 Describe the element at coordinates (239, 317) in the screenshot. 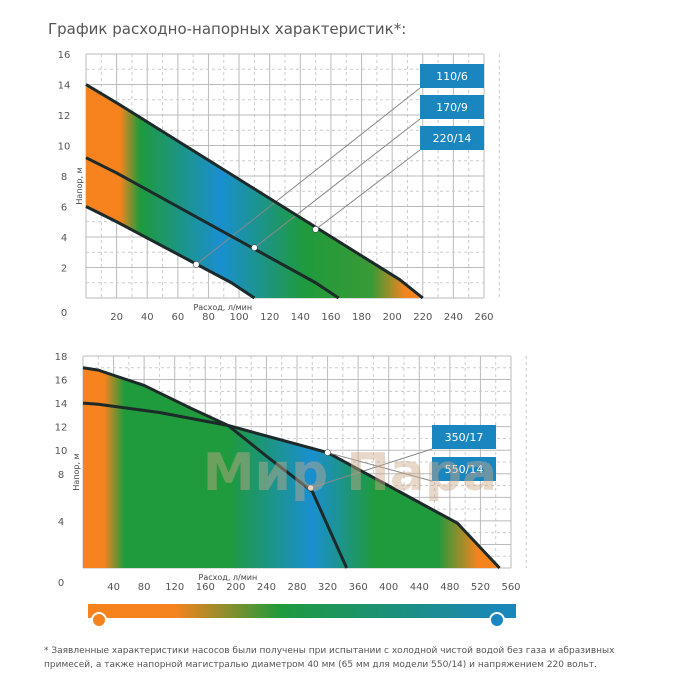

I see `x-tick-label: 100` at that location.